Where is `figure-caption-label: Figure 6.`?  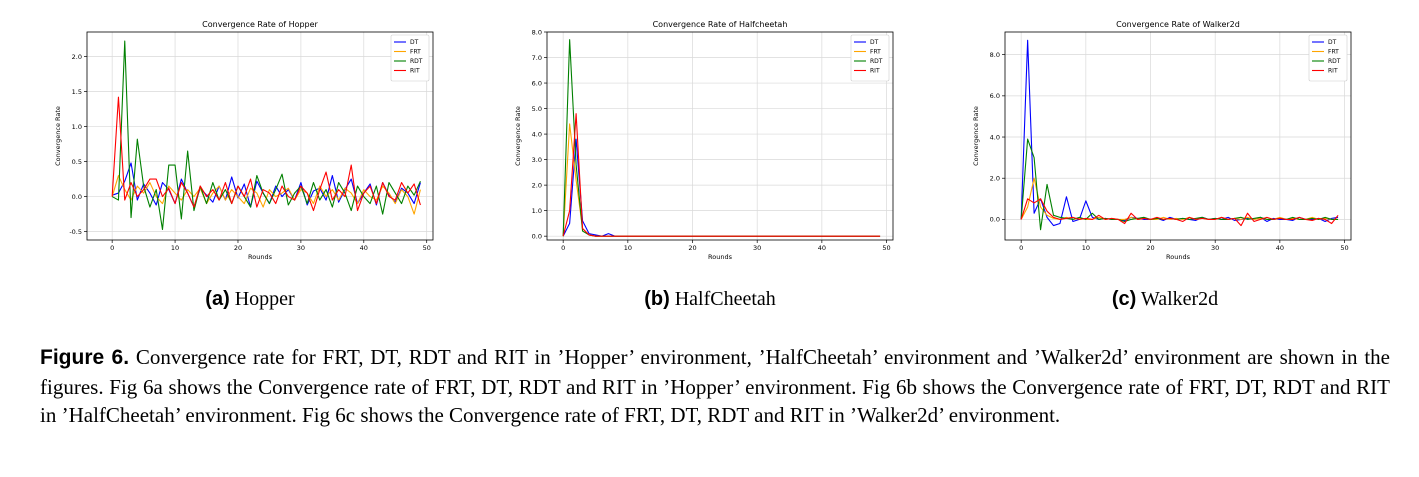 figure-caption-label: Figure 6. is located at coordinates (85, 357).